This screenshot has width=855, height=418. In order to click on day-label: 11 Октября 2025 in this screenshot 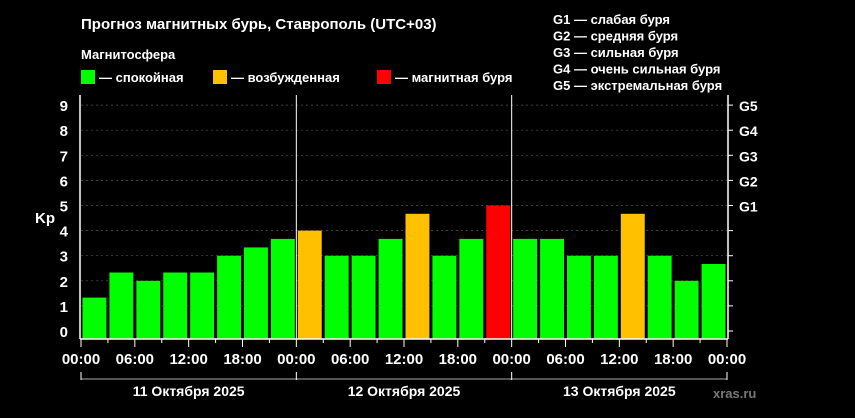, I will do `click(189, 391)`.